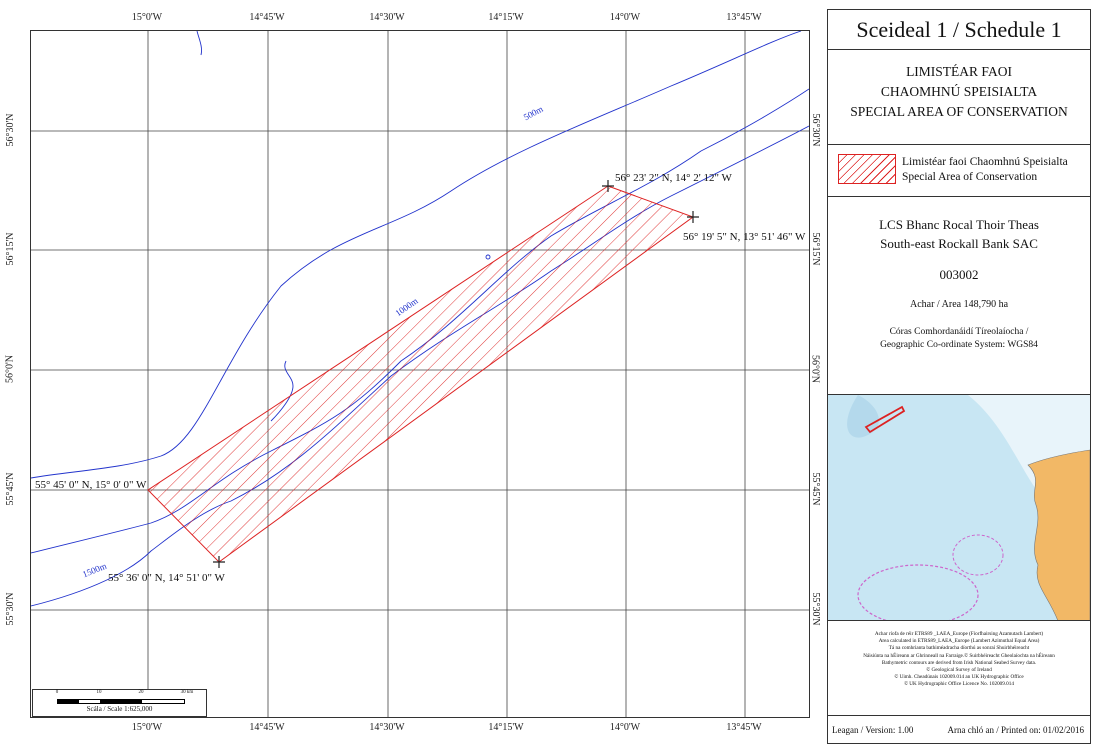  I want to click on scale-bar-graphic, so click(121, 701).